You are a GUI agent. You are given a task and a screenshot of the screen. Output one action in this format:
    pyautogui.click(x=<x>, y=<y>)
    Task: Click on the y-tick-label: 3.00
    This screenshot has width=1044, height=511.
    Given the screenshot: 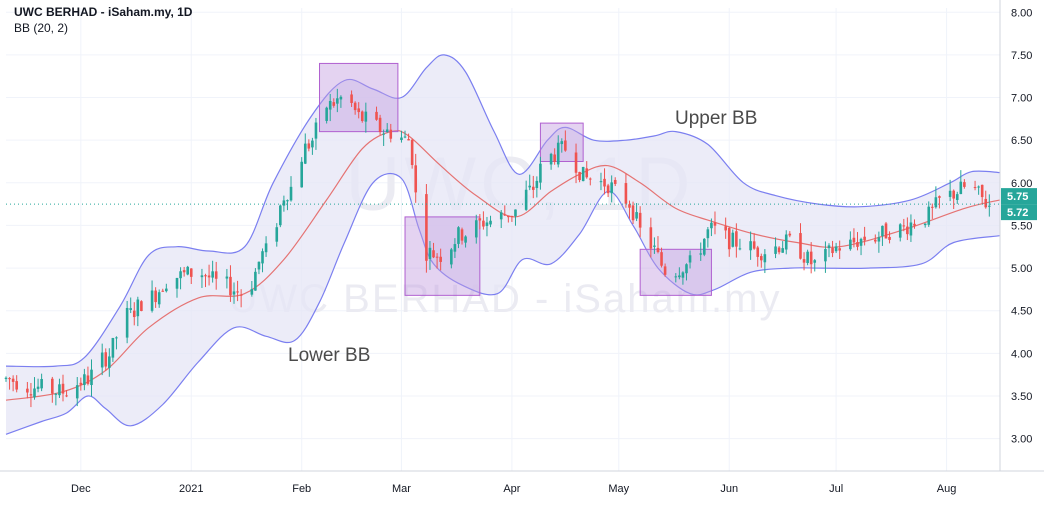 What is the action you would take?
    pyautogui.click(x=1021, y=440)
    